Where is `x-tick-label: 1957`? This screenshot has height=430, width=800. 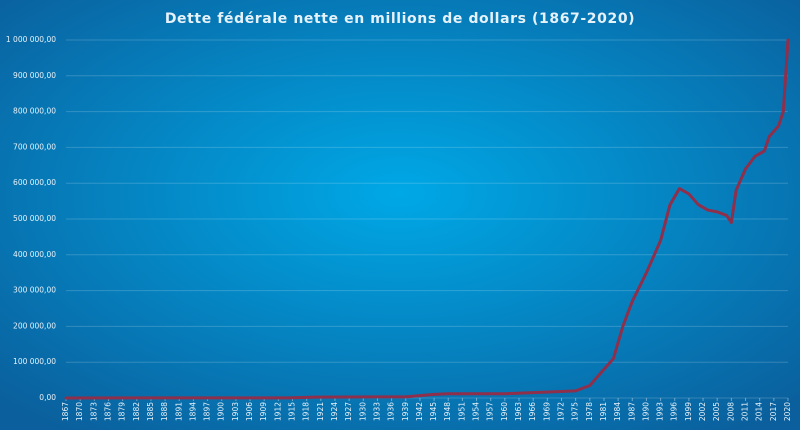
x-tick-label: 1957 is located at coordinates (490, 411).